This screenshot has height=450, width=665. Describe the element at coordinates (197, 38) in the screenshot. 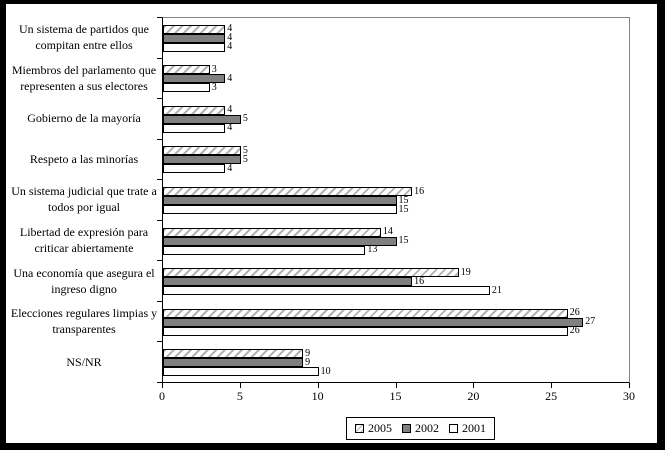

I see `bar-2002-cat0: 4` at that location.